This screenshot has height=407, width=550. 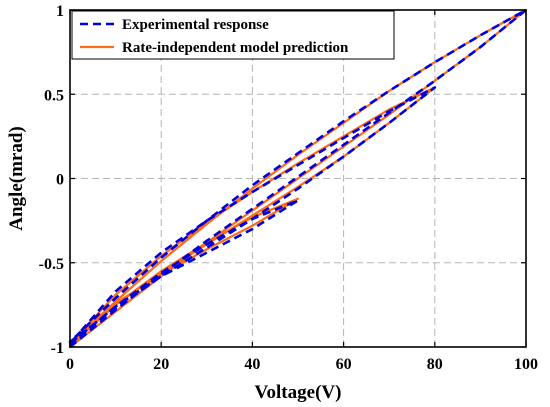 I want to click on legend-box, so click(x=233, y=35).